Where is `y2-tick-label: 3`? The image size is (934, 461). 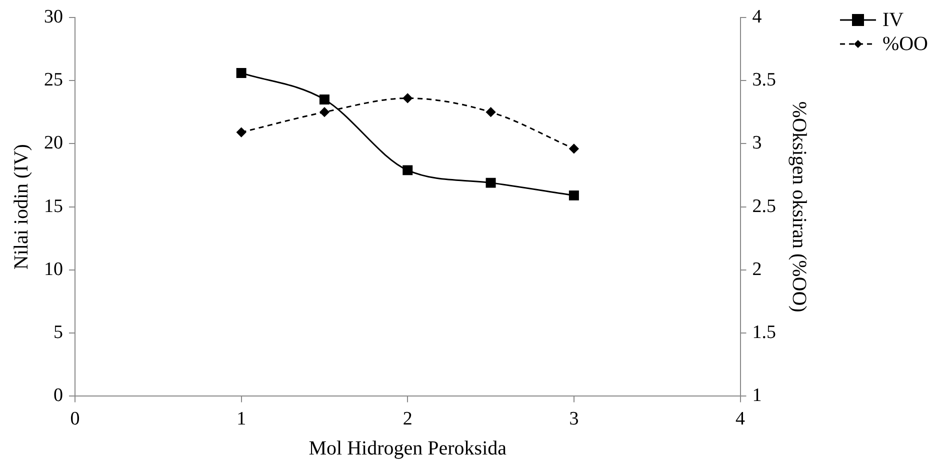 y2-tick-label: 3 is located at coordinates (757, 143).